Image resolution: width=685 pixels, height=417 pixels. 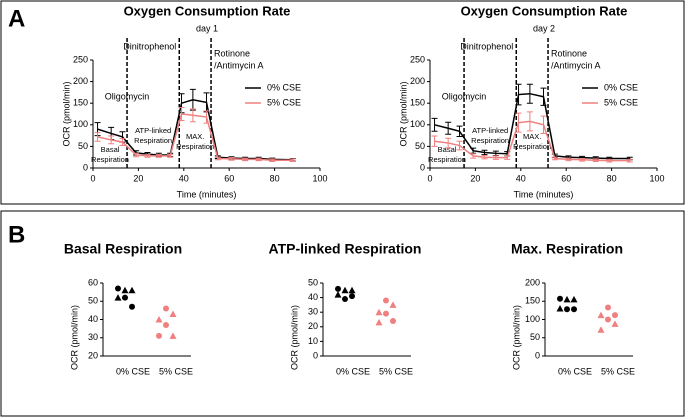 I want to click on chart-subtitle: day 1, so click(x=207, y=28).